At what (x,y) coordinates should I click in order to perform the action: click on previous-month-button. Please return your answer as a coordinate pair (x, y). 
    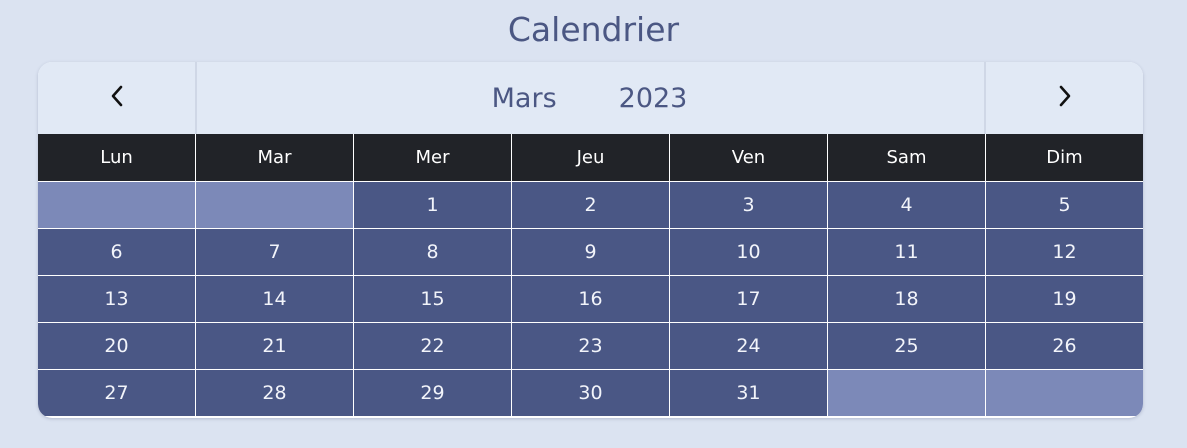
    Looking at the image, I should click on (117, 98).